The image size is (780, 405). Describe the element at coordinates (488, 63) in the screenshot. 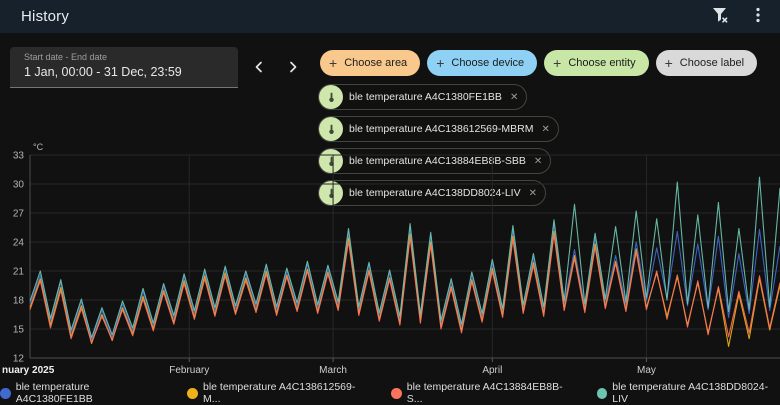

I see `choose-device-label: Choose device` at that location.